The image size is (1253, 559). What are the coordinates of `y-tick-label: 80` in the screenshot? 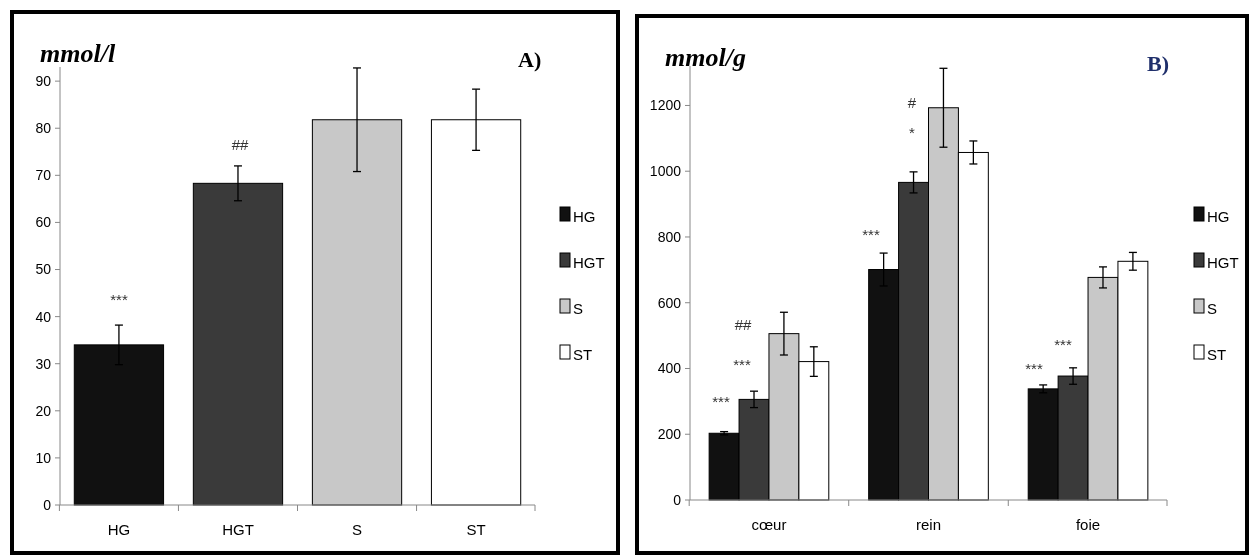 It's located at (43, 128).